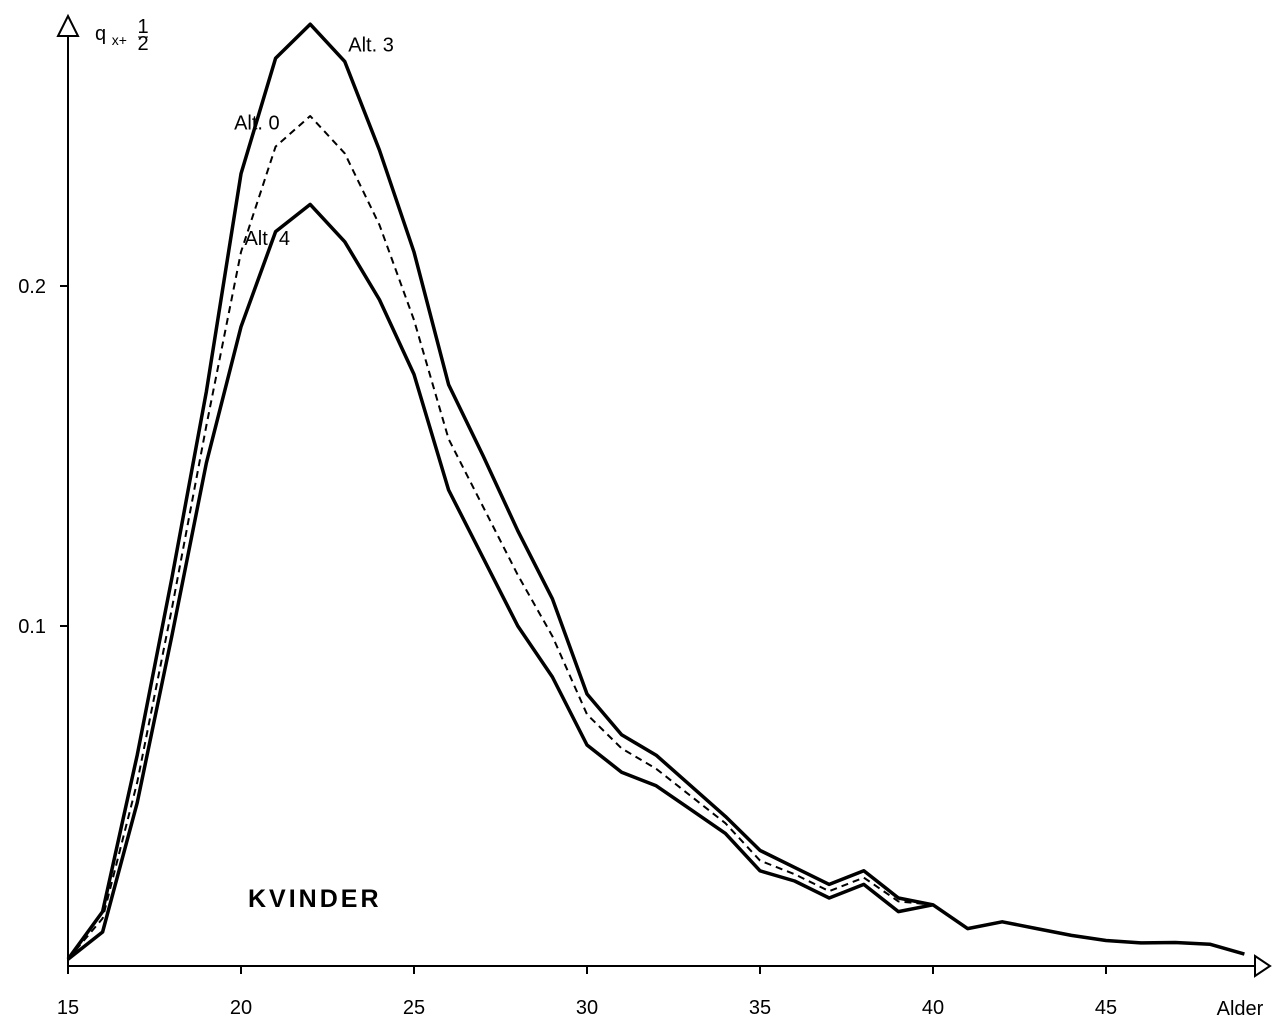  I want to click on y-axis-title-sub: x+, so click(119, 40).